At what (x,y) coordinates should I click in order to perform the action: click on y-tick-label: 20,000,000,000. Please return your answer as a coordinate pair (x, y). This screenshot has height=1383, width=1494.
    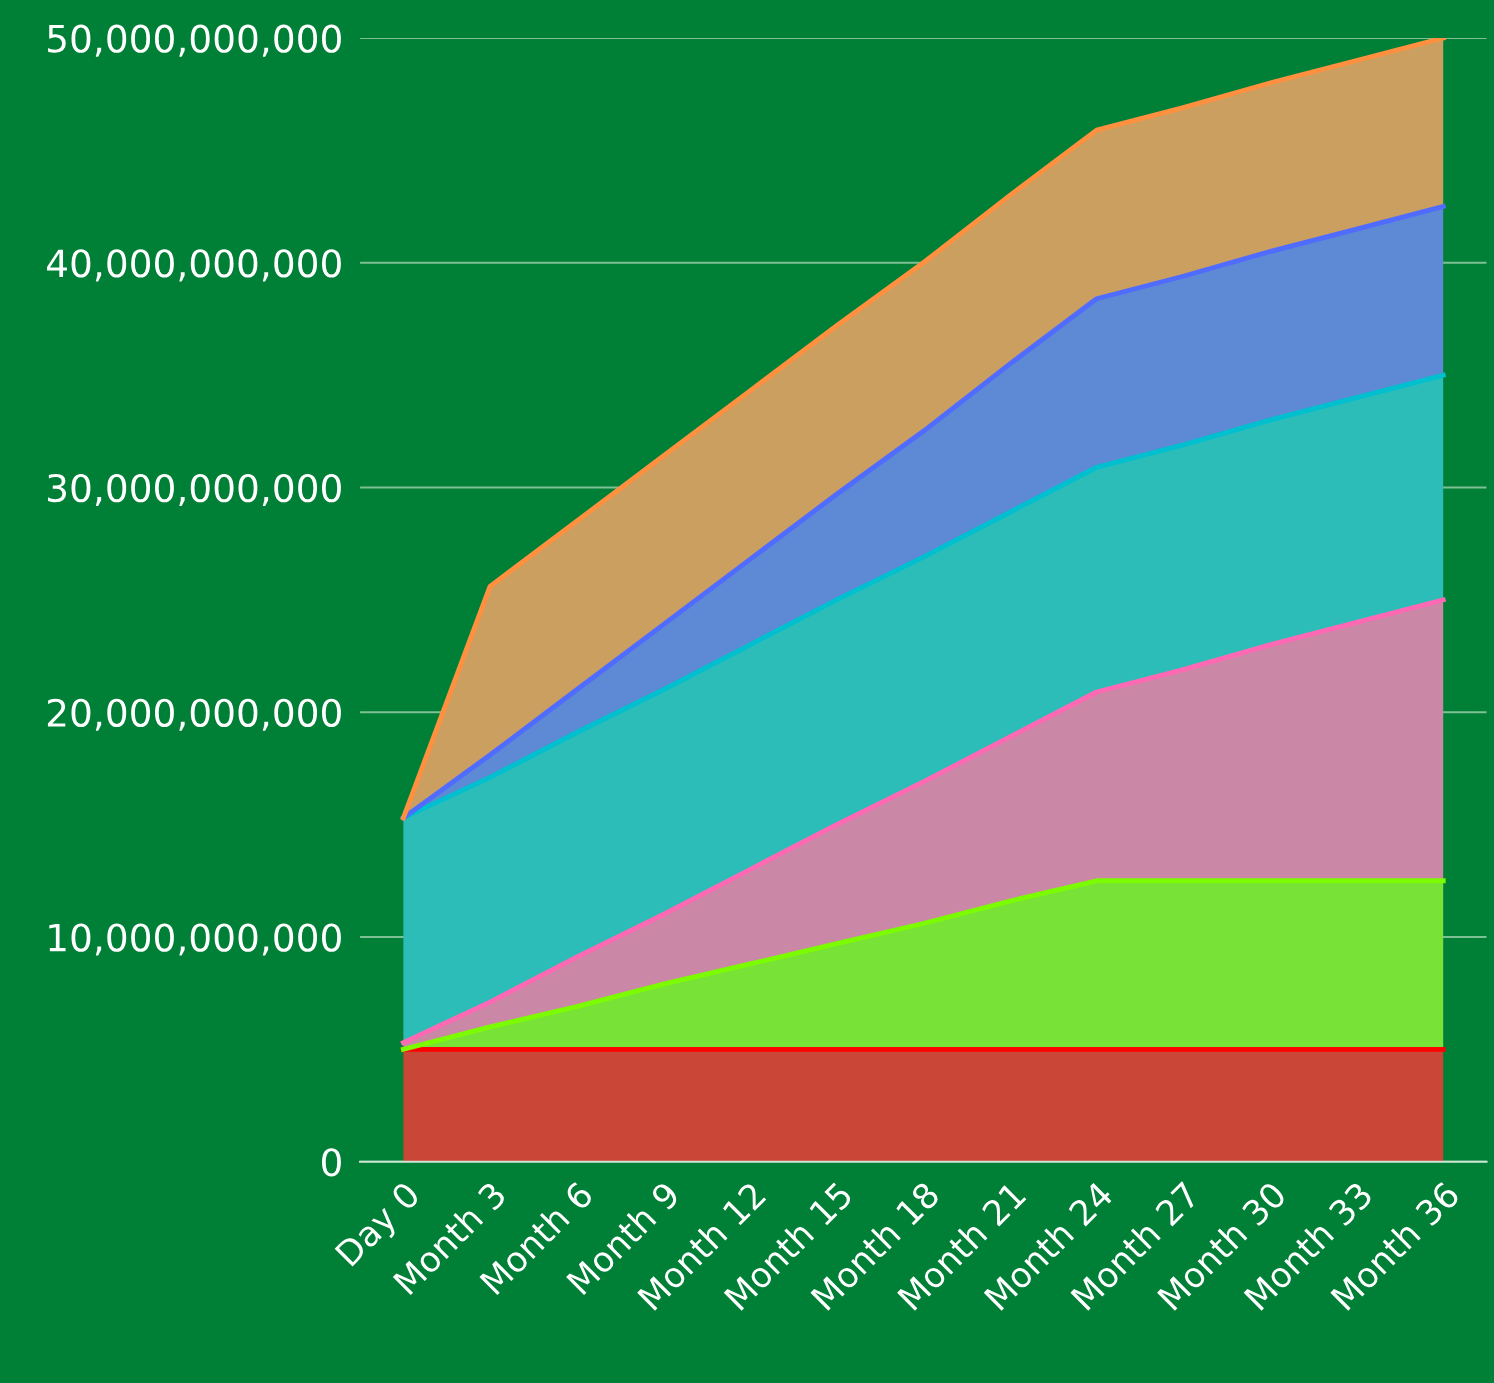
    Looking at the image, I should click on (194, 714).